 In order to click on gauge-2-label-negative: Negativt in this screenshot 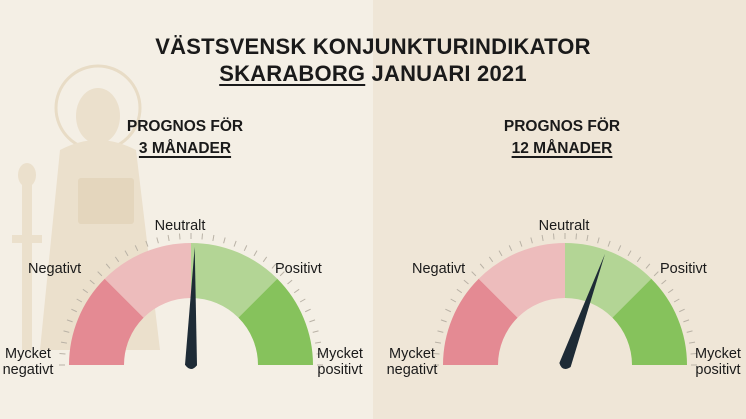, I will do `click(439, 269)`.